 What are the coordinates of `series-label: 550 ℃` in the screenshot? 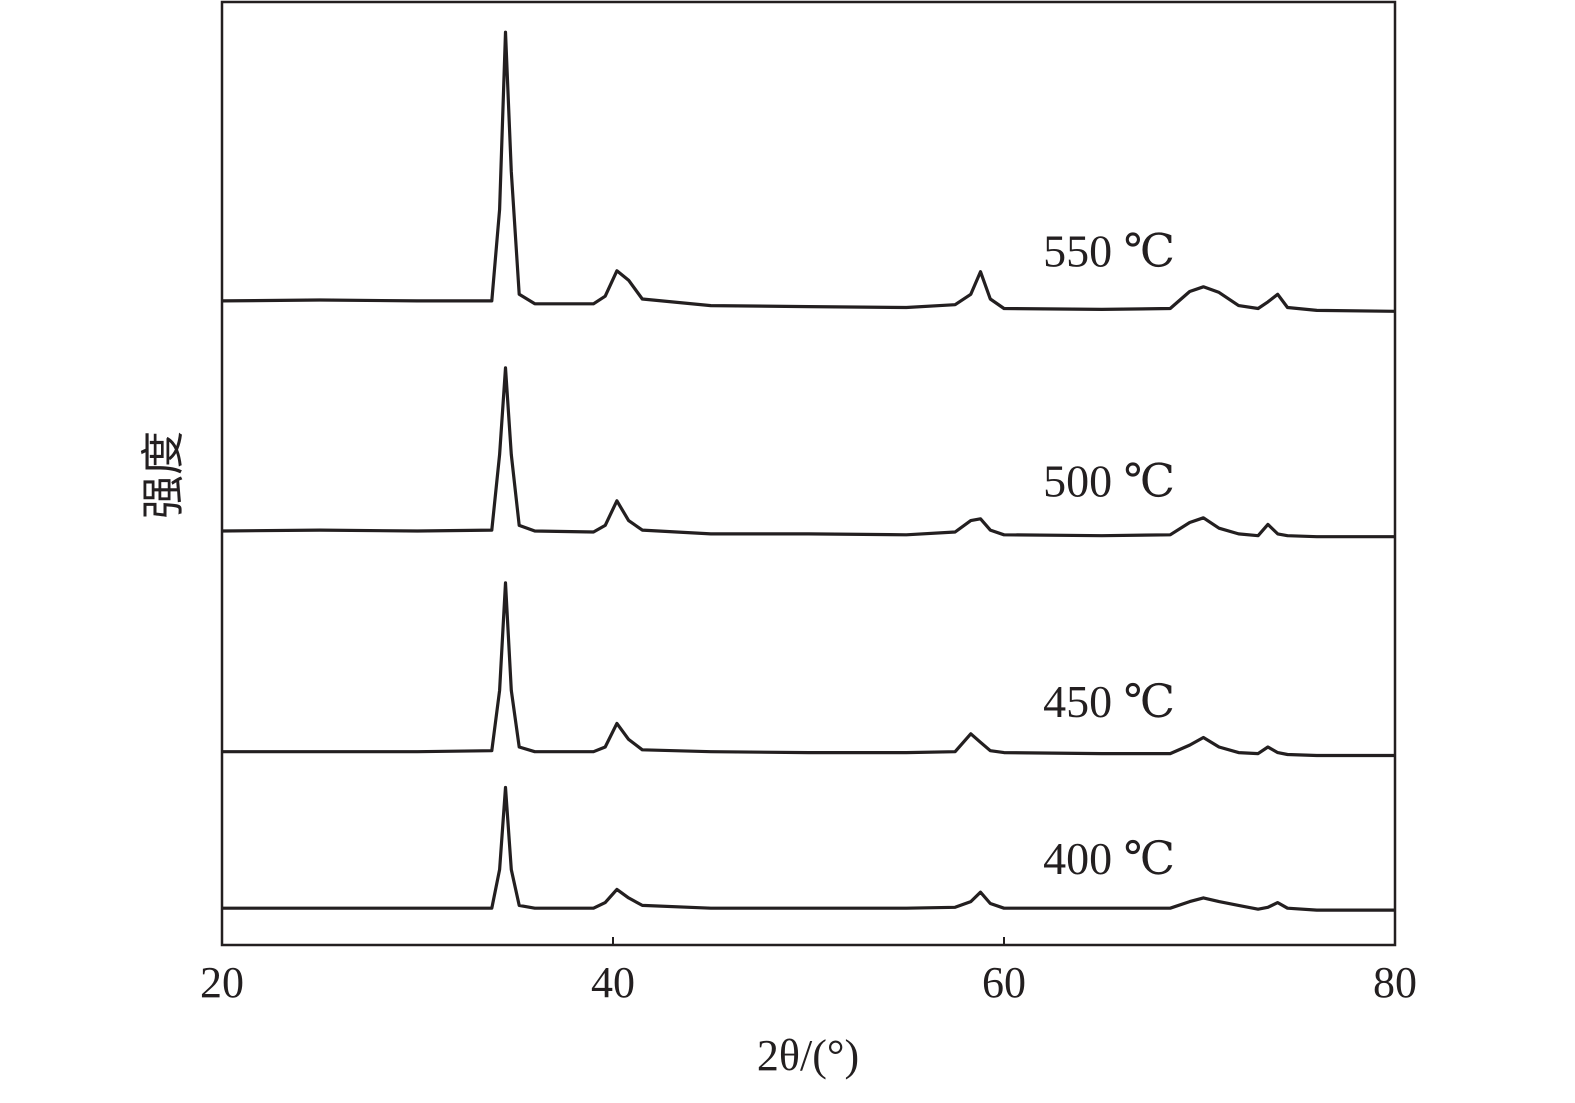 It's located at (1109, 250).